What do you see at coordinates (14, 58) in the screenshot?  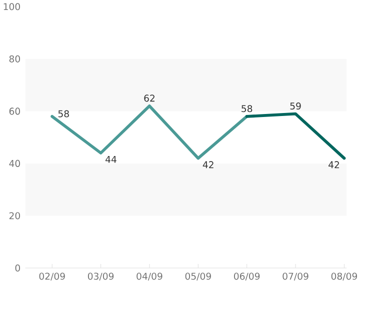 I see `y-tick-label: 80` at bounding box center [14, 58].